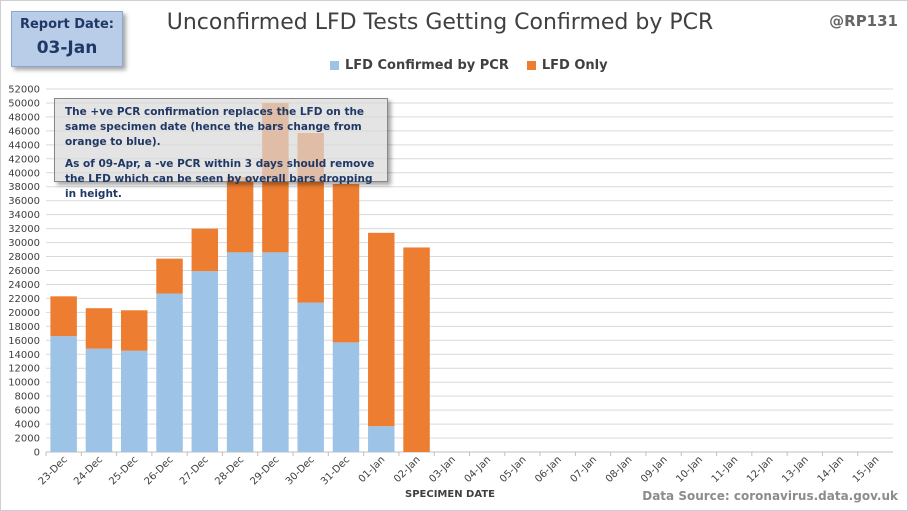 The image size is (908, 511). Describe the element at coordinates (53, 470) in the screenshot. I see `x-tick-label: 23-Dec` at that location.